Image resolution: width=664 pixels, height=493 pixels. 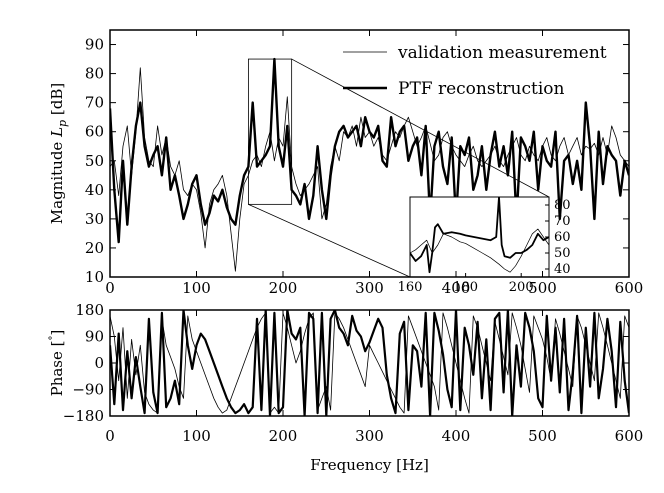 I want to click on inset-x-tick-label: 180, so click(x=465, y=287).